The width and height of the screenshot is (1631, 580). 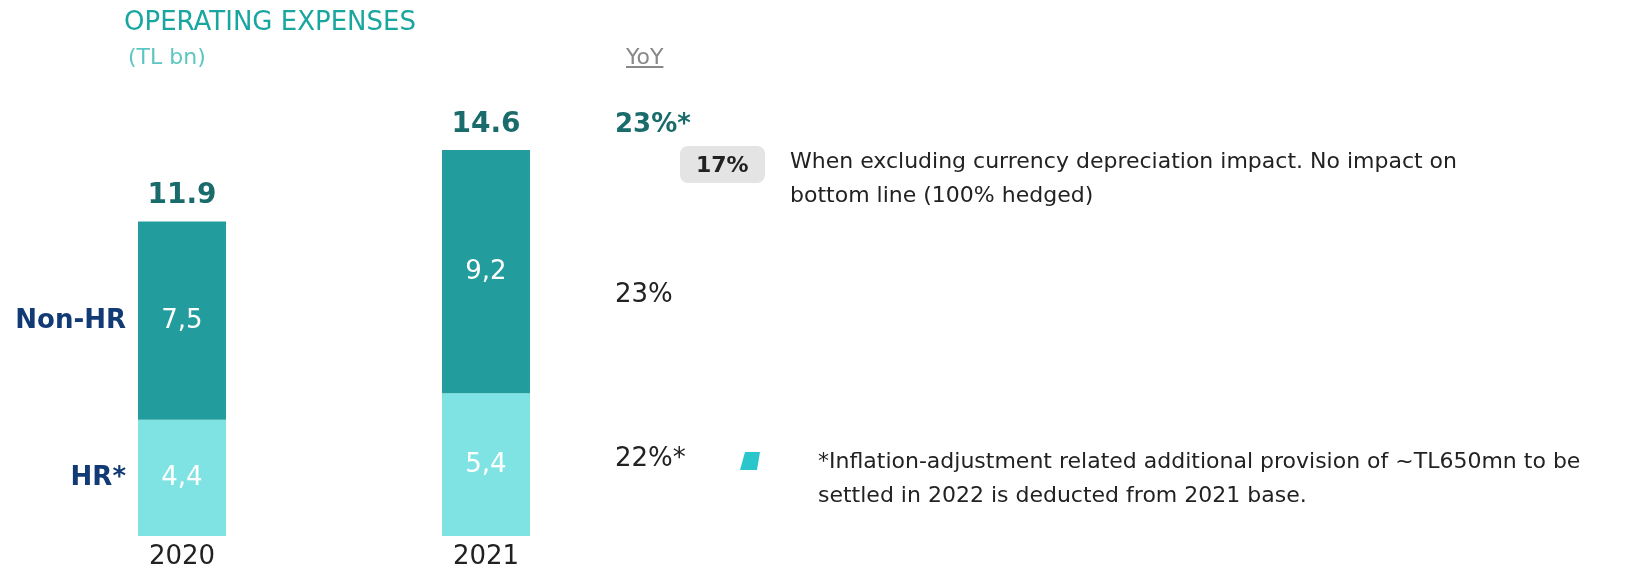 What do you see at coordinates (1200, 478) in the screenshot?
I see `text: *Inflation-adjustment related additional provision of ~TL650mn to be settled in 2022 is deducted from 2021 base.` at bounding box center [1200, 478].